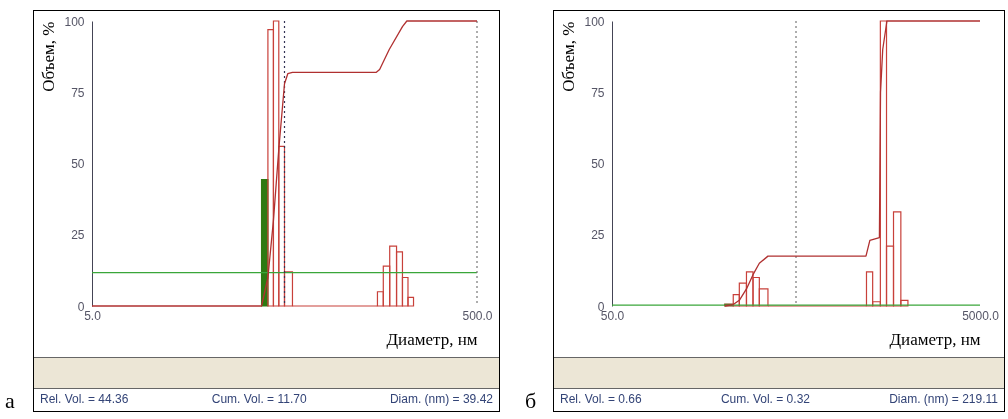  I want to click on x-tick-label: 5.0, so click(93, 315).